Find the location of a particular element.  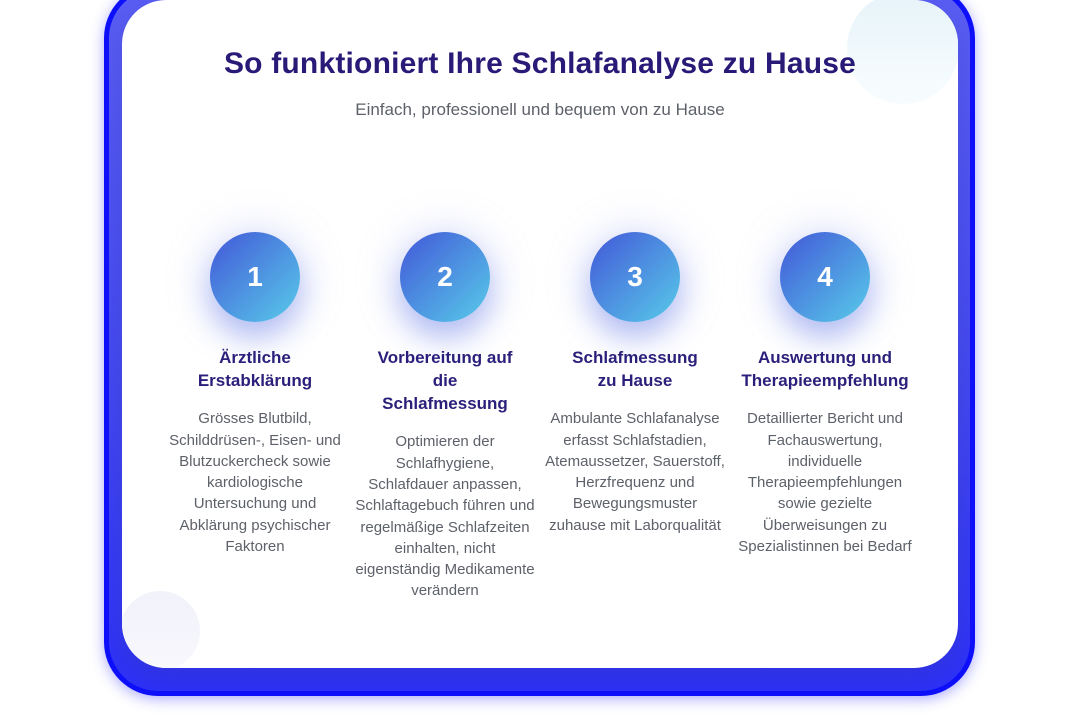

step-1-number: 1 is located at coordinates (255, 276).